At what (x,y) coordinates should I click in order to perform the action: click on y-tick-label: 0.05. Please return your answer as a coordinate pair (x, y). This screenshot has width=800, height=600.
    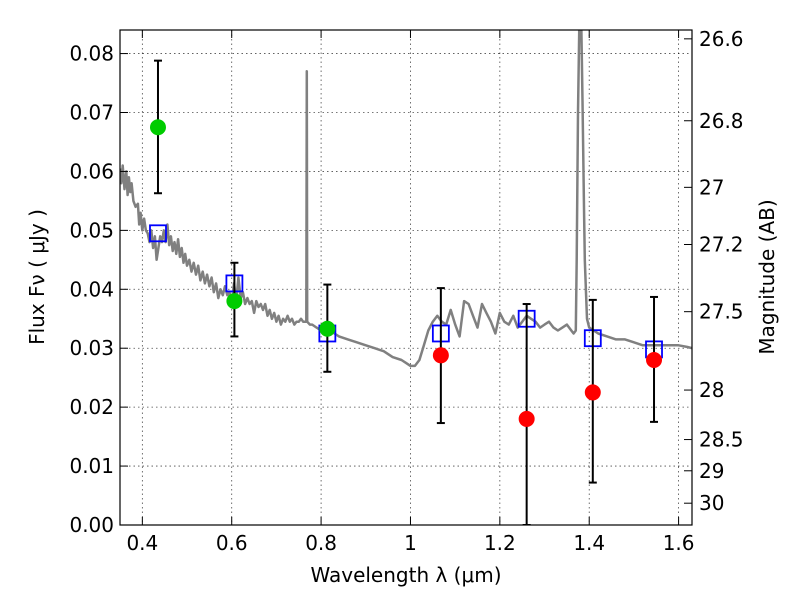
    Looking at the image, I should click on (91, 230).